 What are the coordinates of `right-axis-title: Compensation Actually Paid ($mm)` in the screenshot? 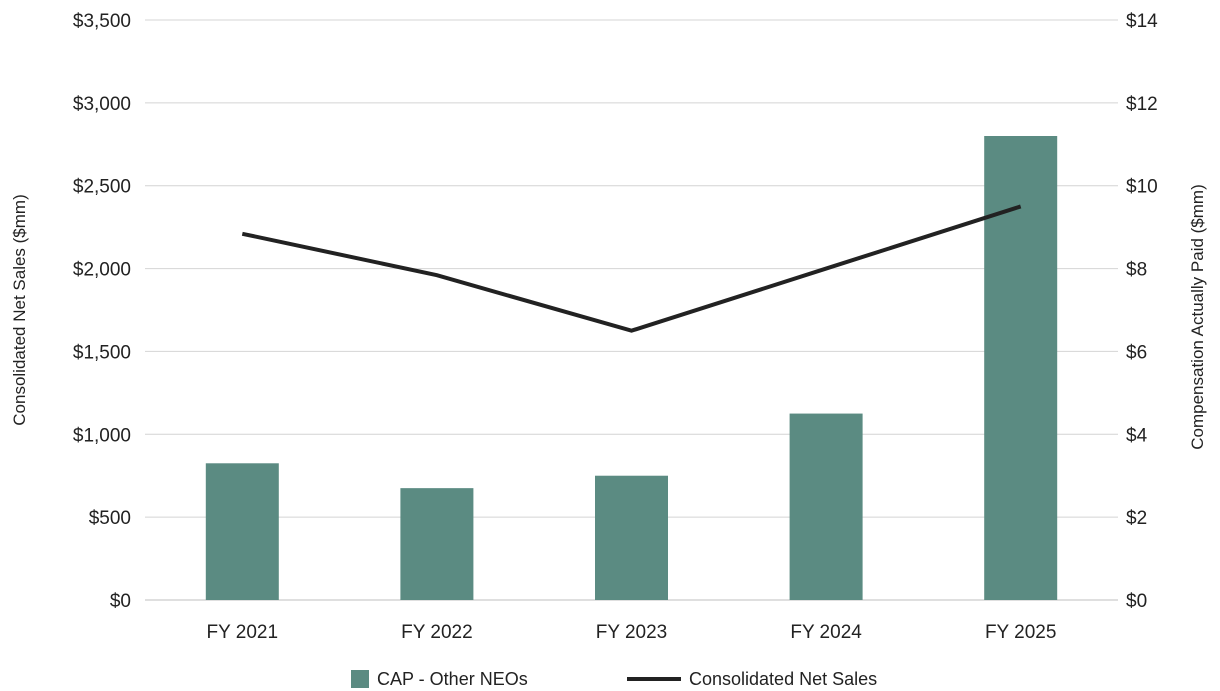 It's located at (1197, 317).